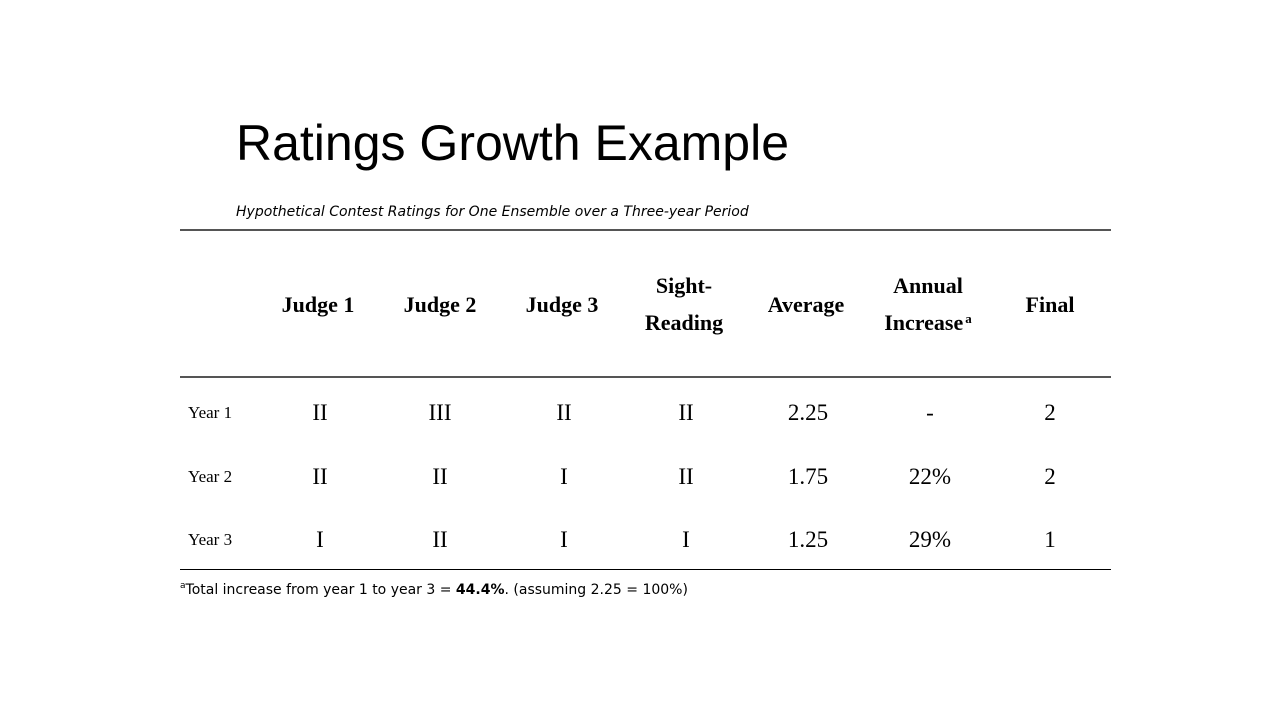 The image size is (1280, 720). What do you see at coordinates (928, 285) in the screenshot?
I see `header-annual-line1: Annual` at bounding box center [928, 285].